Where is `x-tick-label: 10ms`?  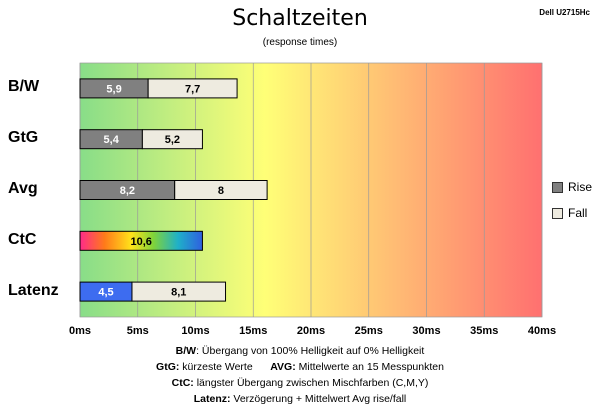
x-tick-label: 10ms is located at coordinates (195, 331).